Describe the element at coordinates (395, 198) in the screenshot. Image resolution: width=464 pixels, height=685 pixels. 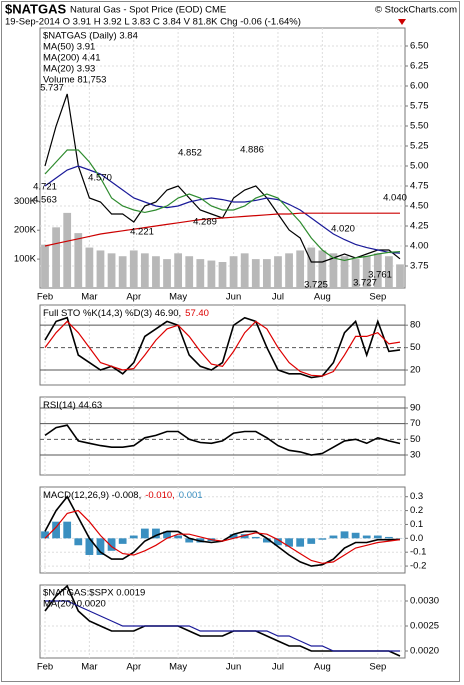
I see `annotation: 4.040` at that location.